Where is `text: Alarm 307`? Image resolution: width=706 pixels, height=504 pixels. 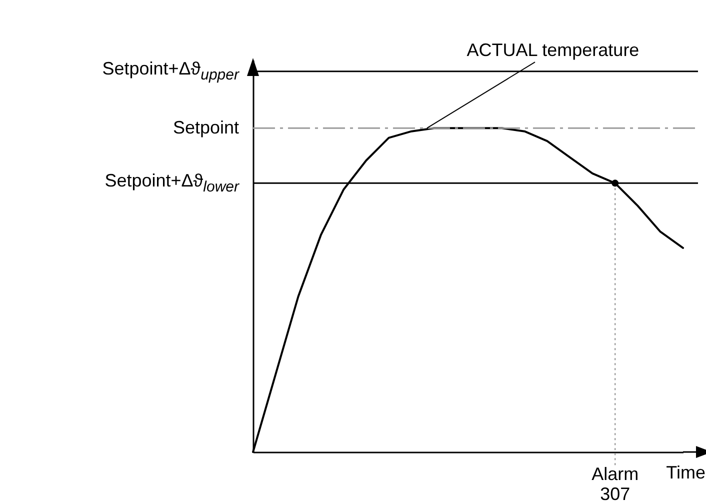 text: Alarm 307 is located at coordinates (615, 484).